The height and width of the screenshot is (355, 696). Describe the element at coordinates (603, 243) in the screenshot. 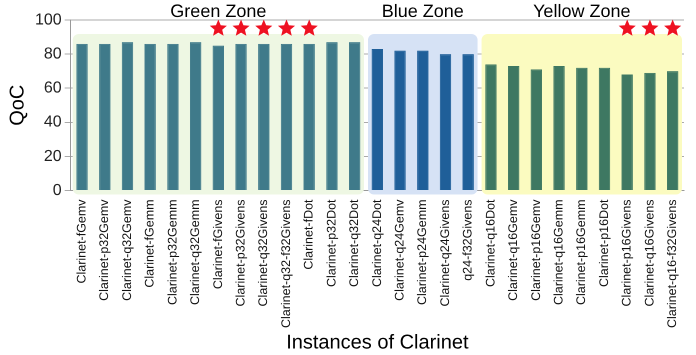

I see `x-tick-label: Clarinet-p16Dot` at that location.